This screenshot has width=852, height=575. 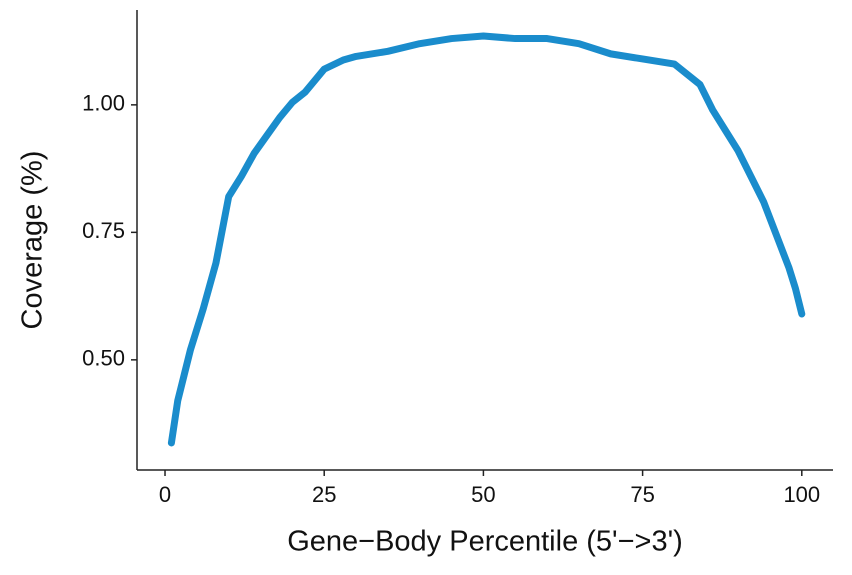 What do you see at coordinates (103, 103) in the screenshot?
I see `y-tick-label: 1.00` at bounding box center [103, 103].